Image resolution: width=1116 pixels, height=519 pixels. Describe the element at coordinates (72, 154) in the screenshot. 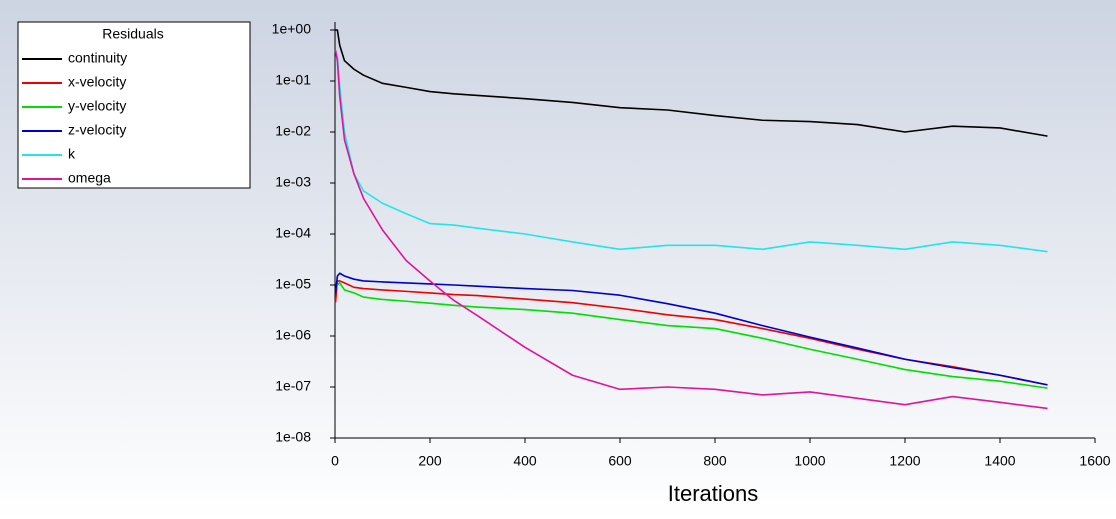

I see `legend-label: k` at that location.